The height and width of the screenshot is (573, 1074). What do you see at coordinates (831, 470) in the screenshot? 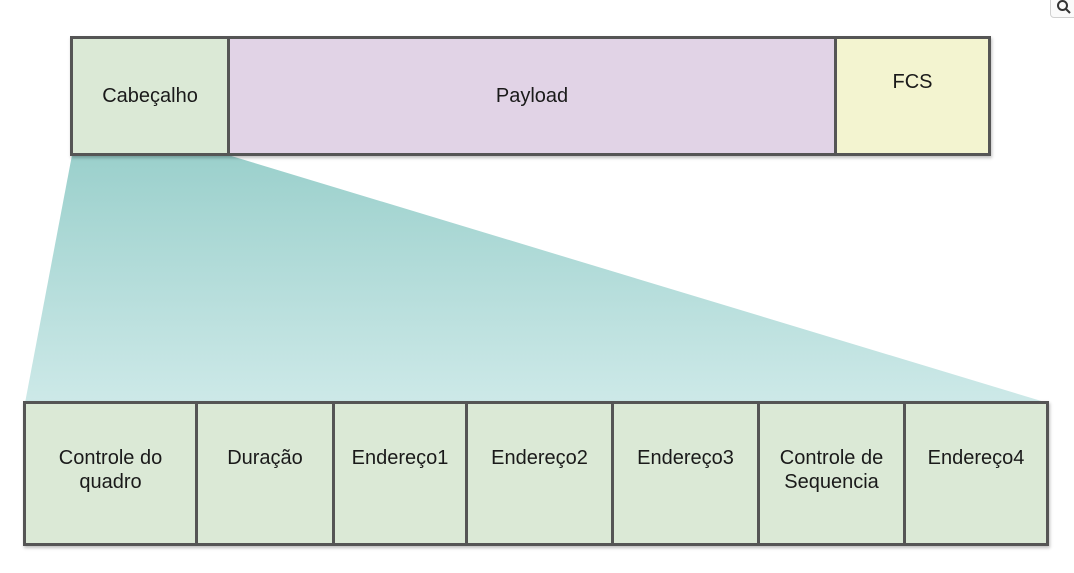
I see `field-label: Controle de Sequencia` at bounding box center [831, 470].